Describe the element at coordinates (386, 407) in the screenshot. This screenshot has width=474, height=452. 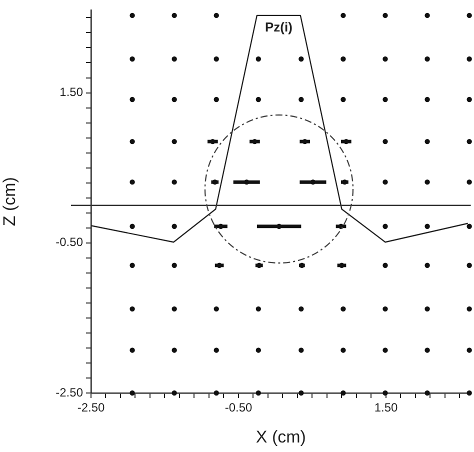
I see `x-tick-label: 1.50` at that location.